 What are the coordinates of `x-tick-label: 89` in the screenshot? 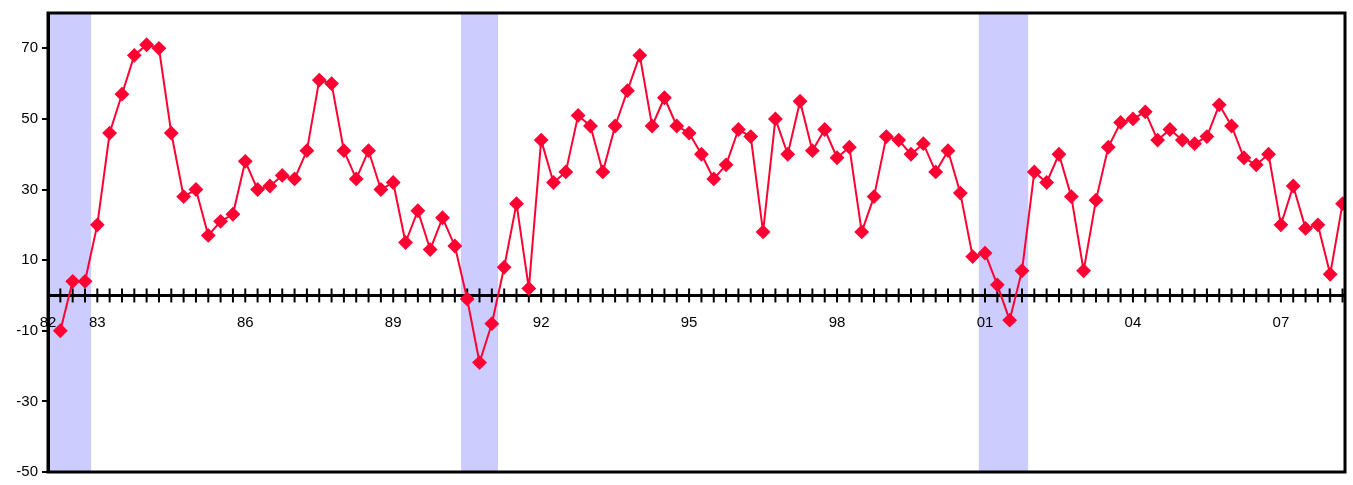 It's located at (393, 321).